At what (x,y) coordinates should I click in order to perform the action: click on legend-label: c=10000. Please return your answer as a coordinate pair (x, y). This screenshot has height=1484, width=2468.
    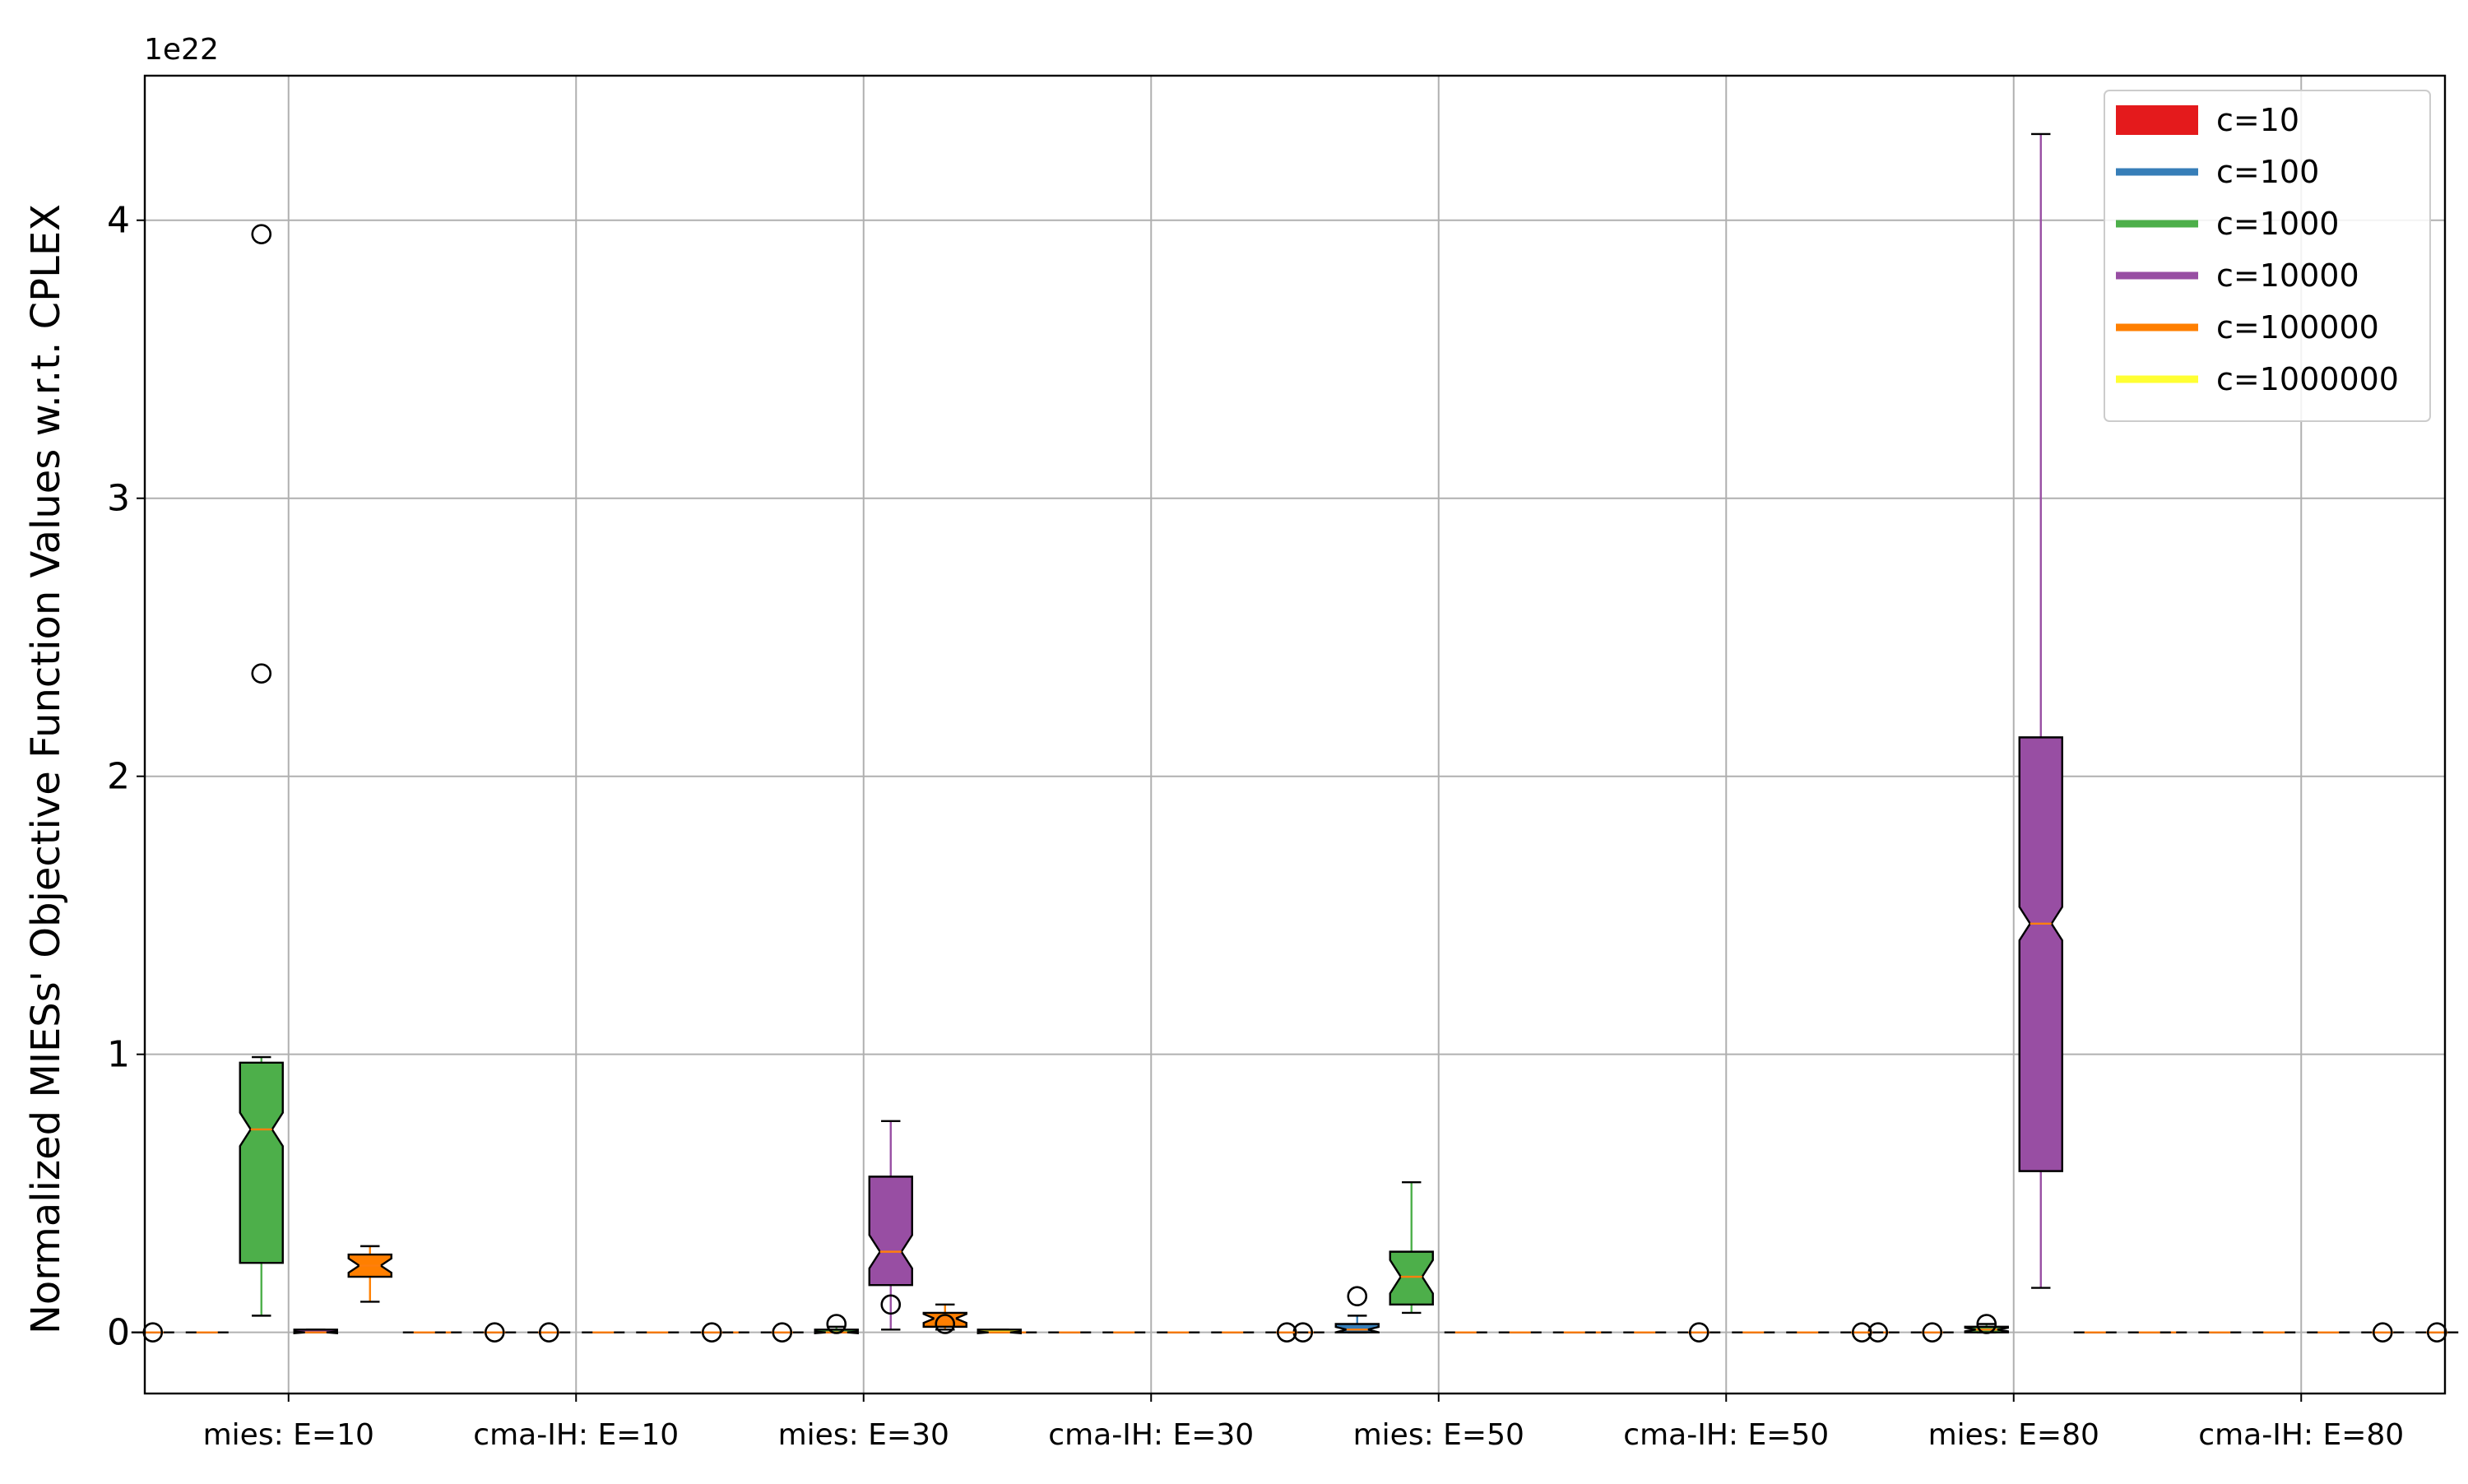
    Looking at the image, I should click on (2287, 275).